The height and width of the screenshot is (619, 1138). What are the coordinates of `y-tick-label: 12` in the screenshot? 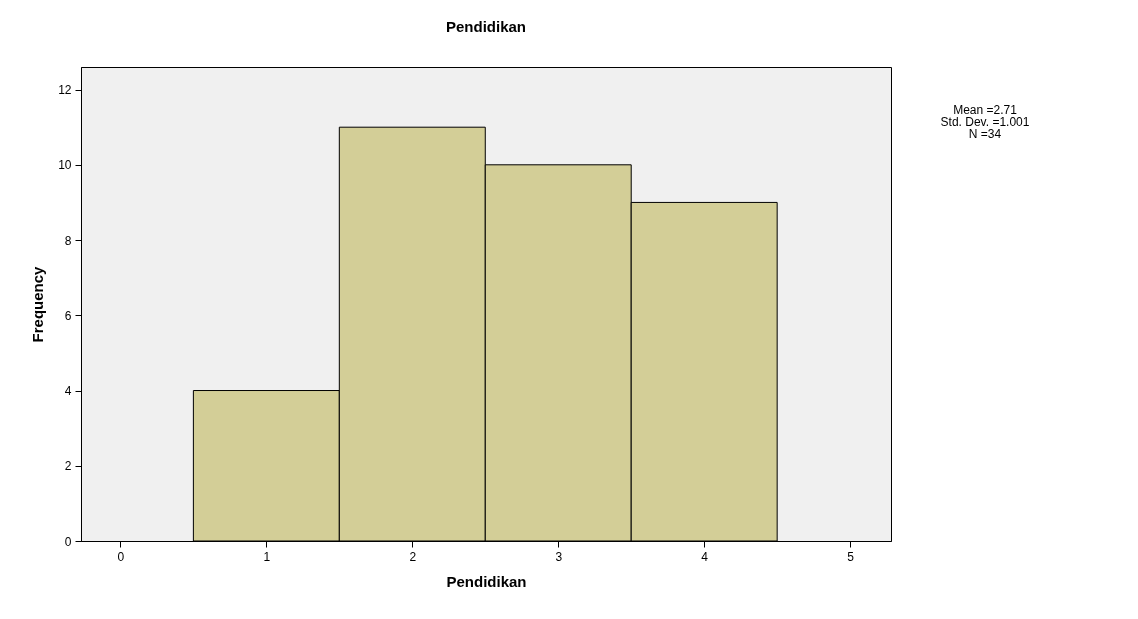 It's located at (65, 90).